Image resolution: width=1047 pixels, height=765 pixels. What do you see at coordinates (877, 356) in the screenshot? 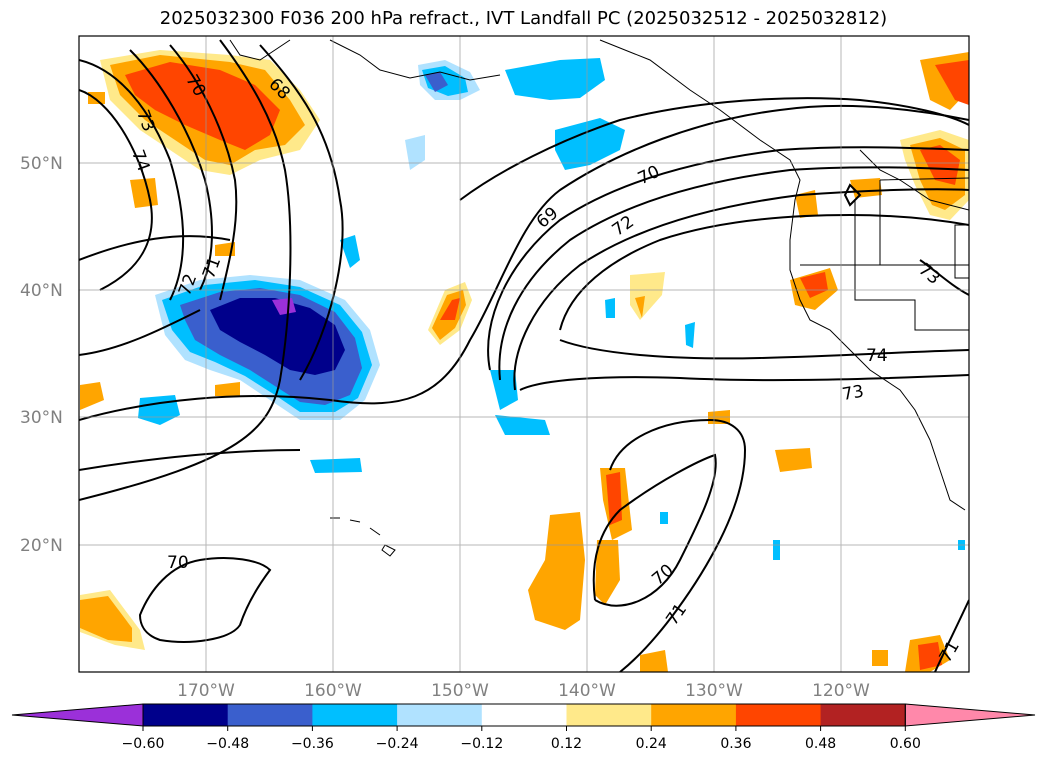
I see `contour-label: 74` at bounding box center [877, 356].